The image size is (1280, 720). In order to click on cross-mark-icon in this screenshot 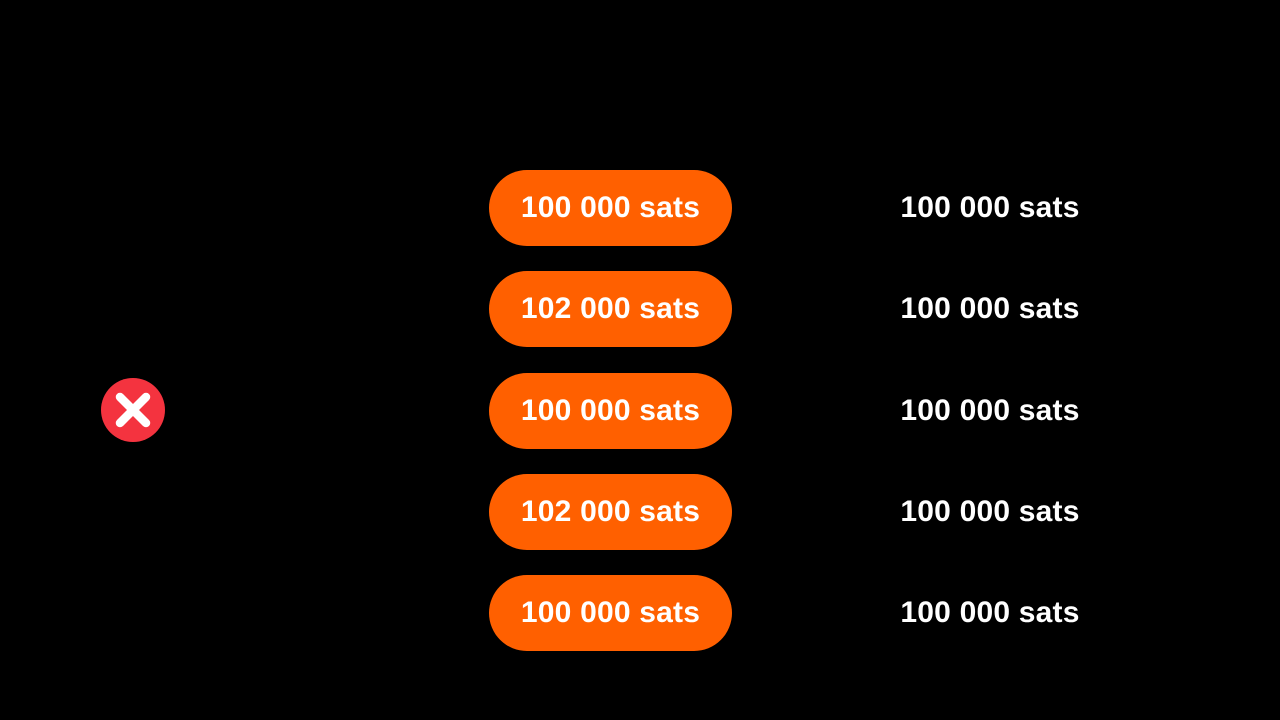, I will do `click(133, 410)`.